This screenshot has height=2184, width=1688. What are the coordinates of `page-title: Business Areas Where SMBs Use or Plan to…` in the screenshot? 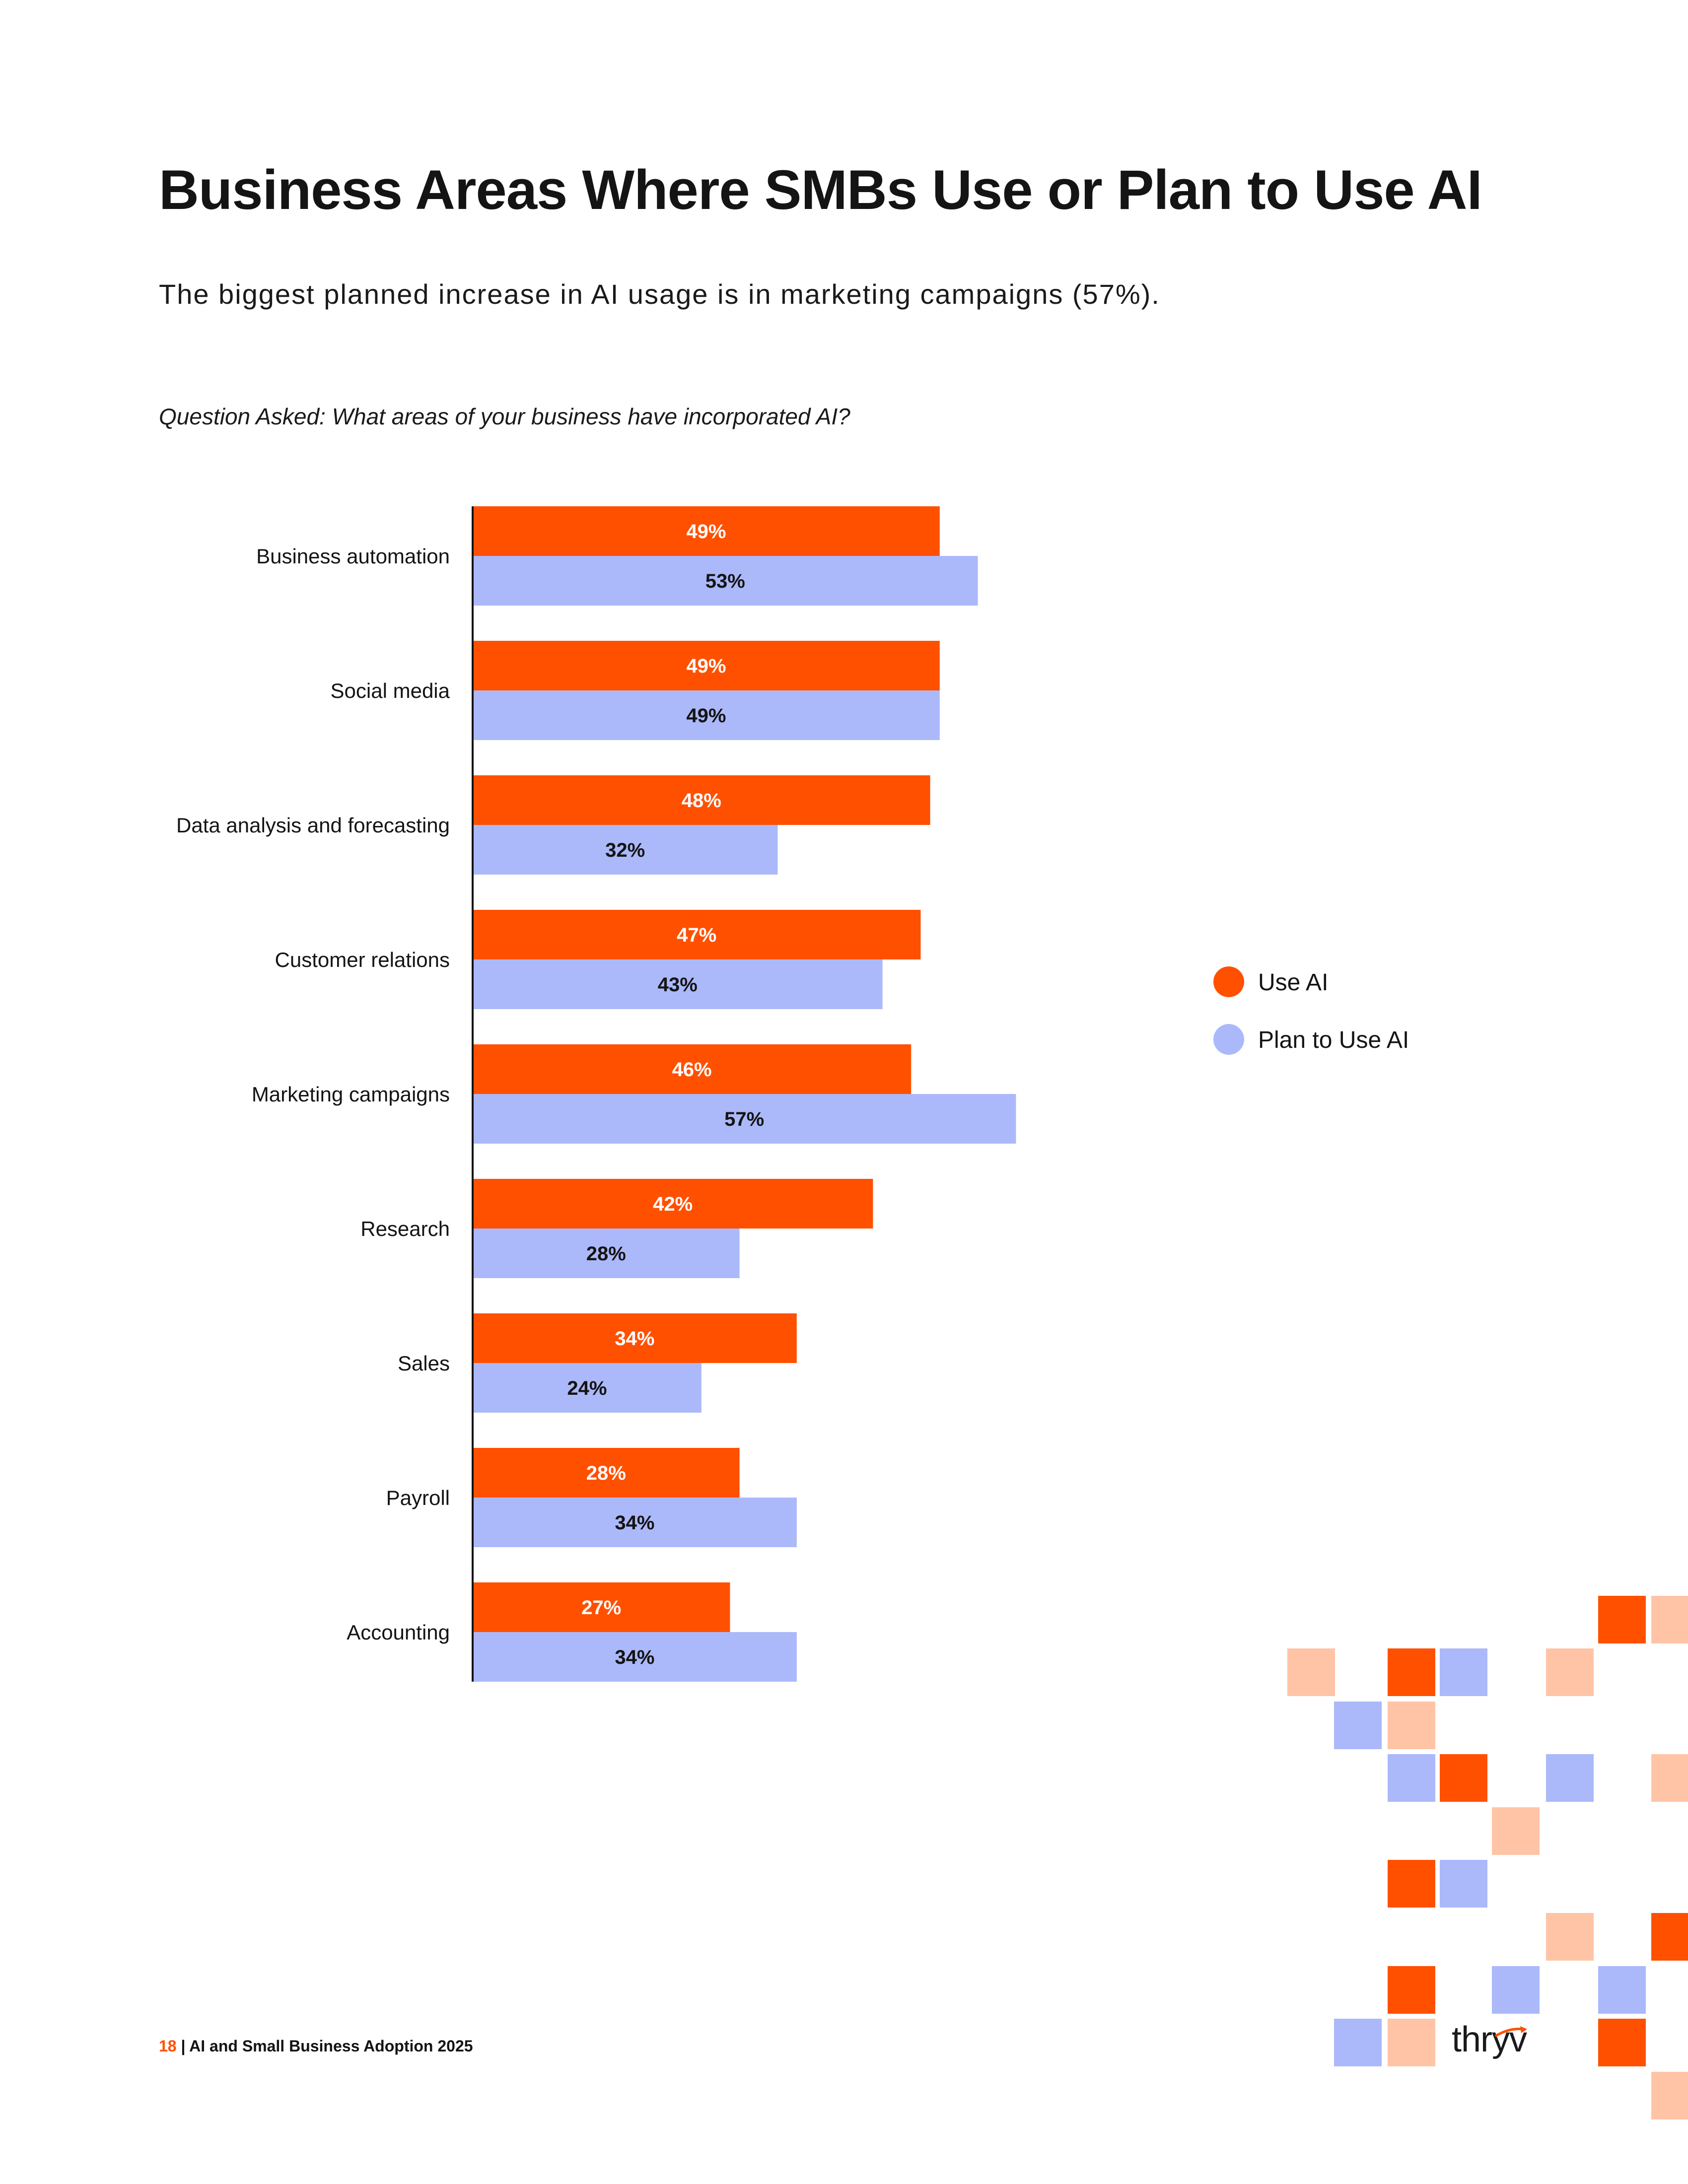 It's located at (820, 190).